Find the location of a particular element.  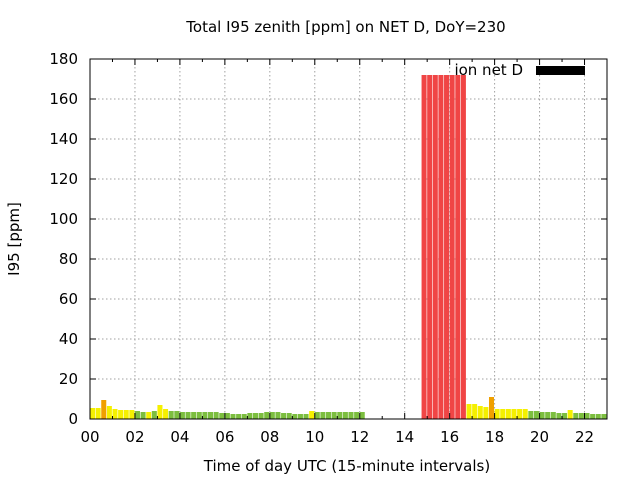

y-tick-labels: 0 20 40 60 80 100 120 140 160 180 is located at coordinates (63, 239).